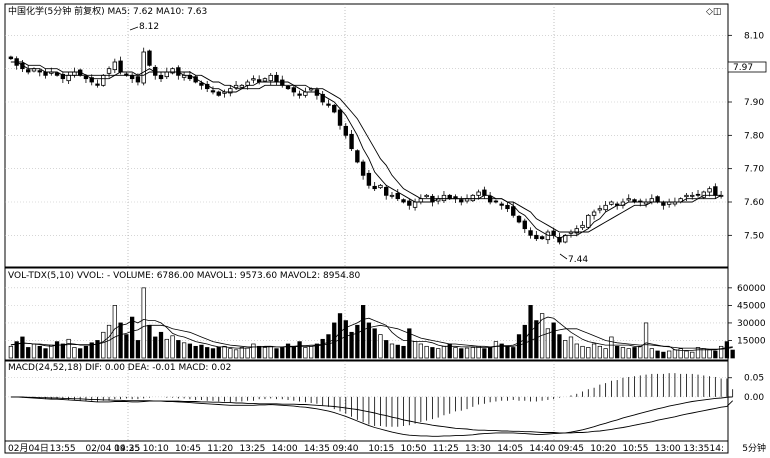 Image resolution: width=770 pixels, height=458 pixels. Describe the element at coordinates (751, 306) in the screenshot. I see `volume-tick-label: 45000` at that location.